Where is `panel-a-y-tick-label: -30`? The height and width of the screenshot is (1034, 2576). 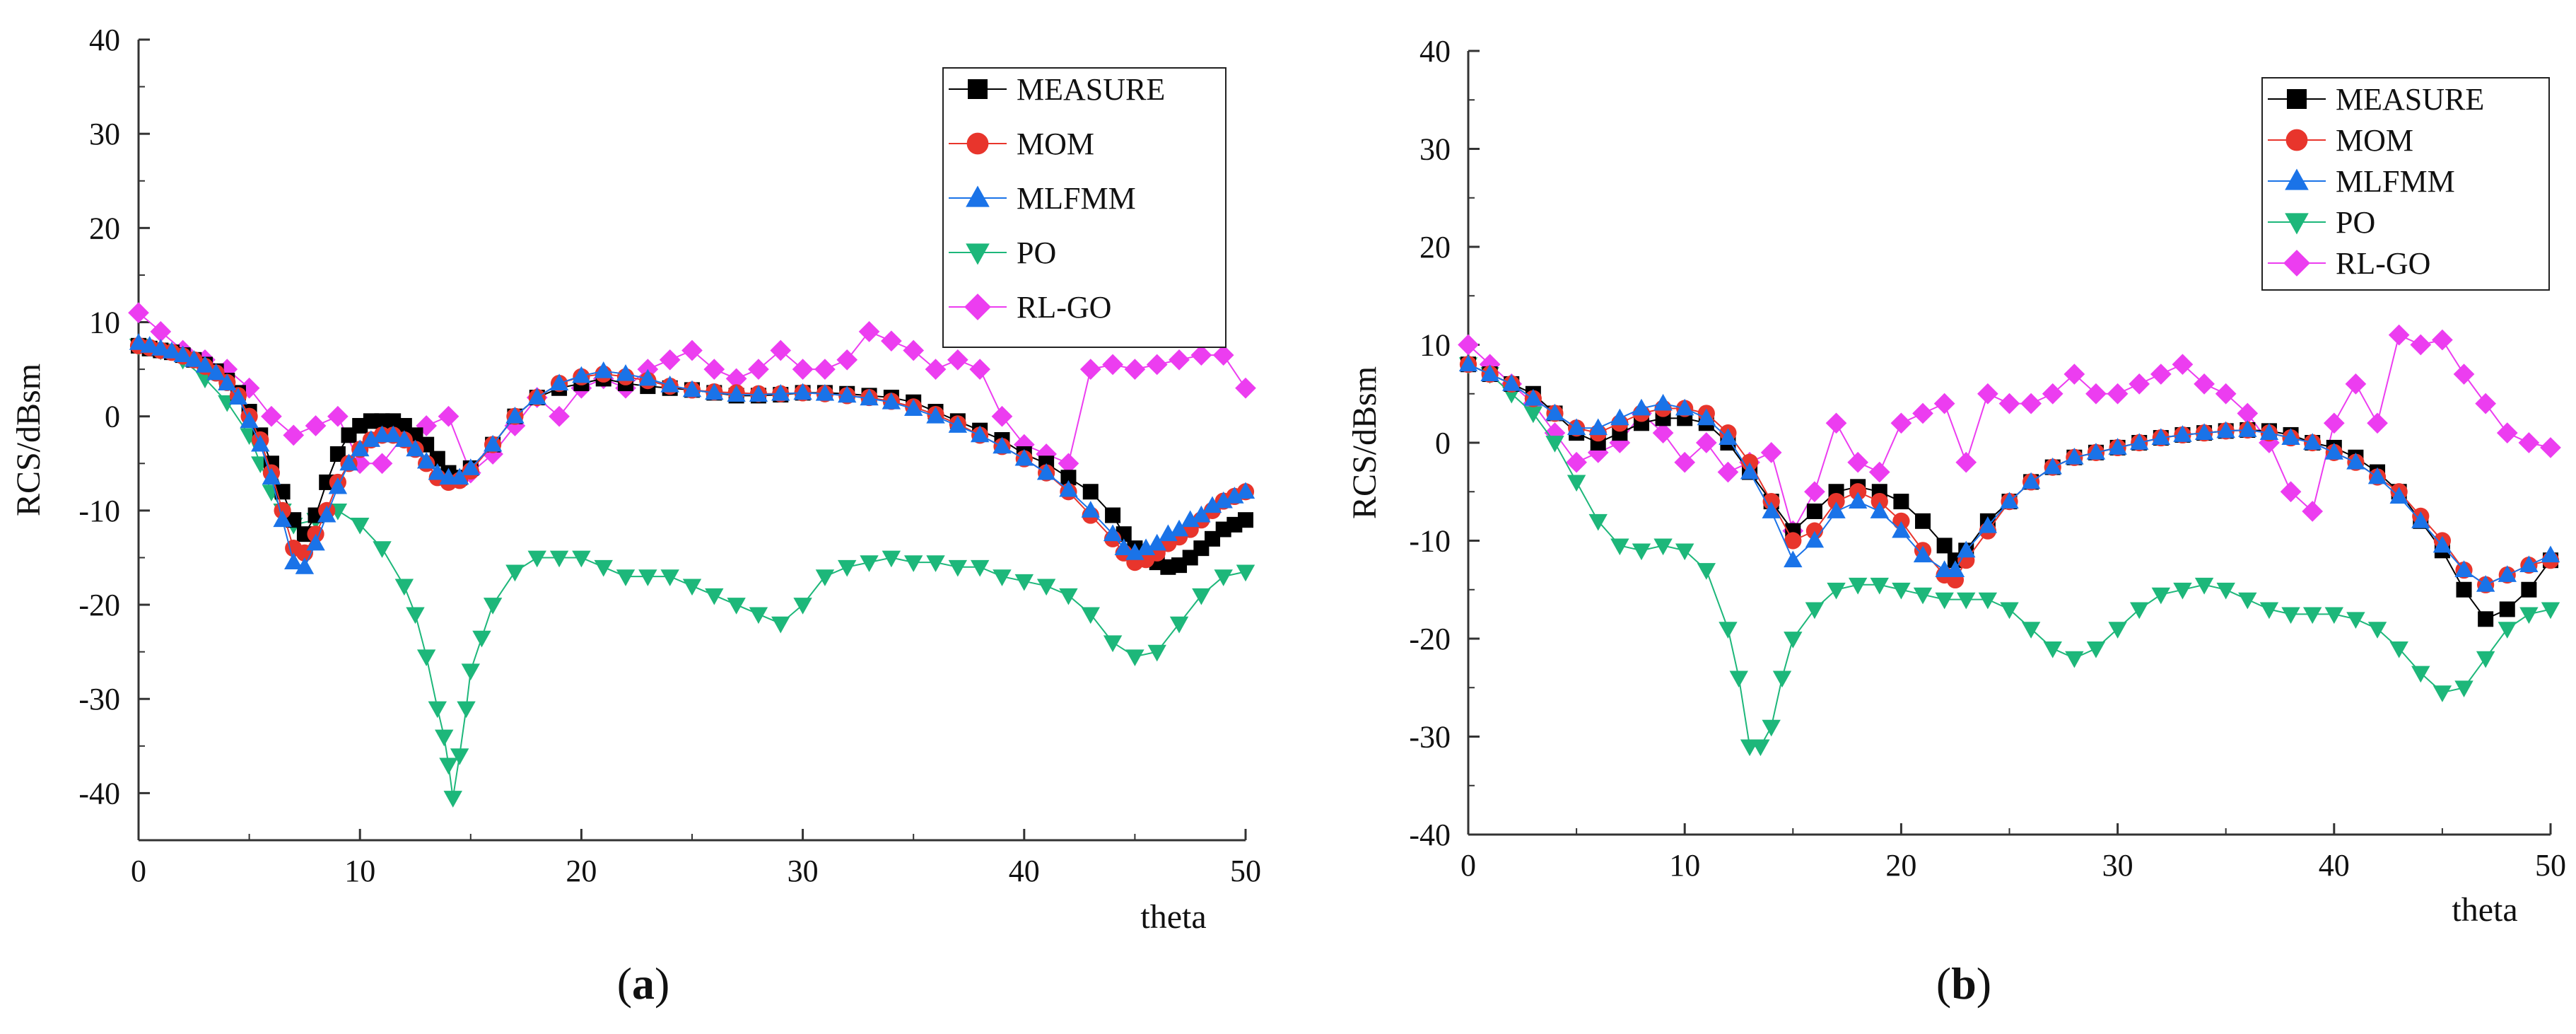
panel-a-y-tick-label: -30 is located at coordinates (99, 699).